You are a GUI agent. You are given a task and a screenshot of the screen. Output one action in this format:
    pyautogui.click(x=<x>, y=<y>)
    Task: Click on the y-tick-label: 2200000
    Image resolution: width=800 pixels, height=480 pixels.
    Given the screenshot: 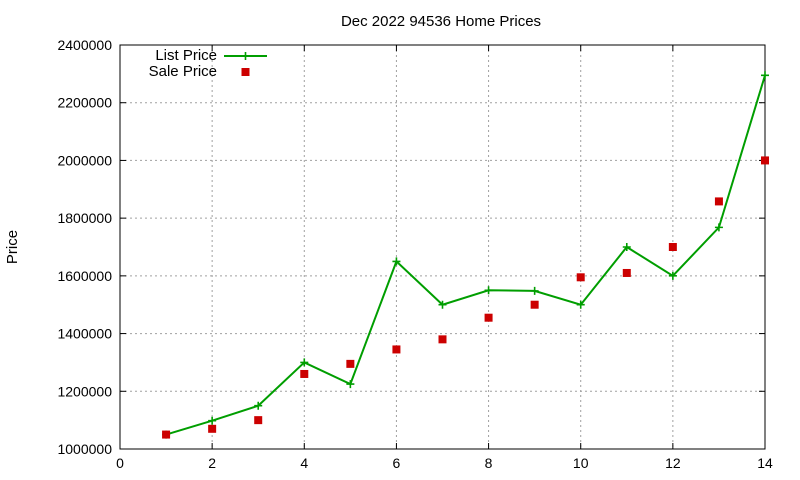 What is the action you would take?
    pyautogui.click(x=84, y=103)
    